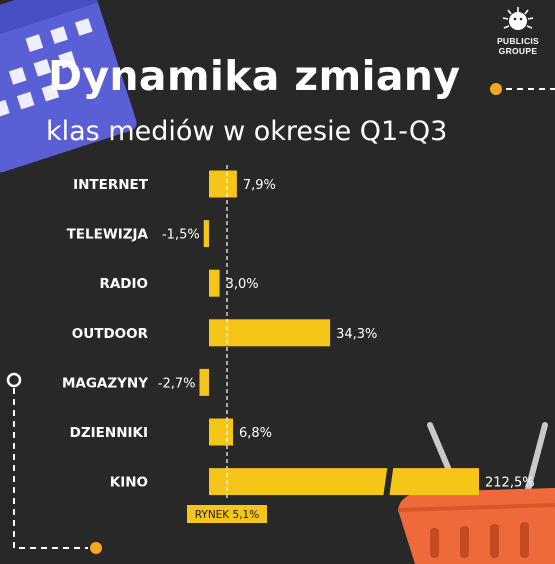 Image resolution: width=555 pixels, height=564 pixels. Describe the element at coordinates (177, 383) in the screenshot. I see `value-label: -2,7%` at that location.